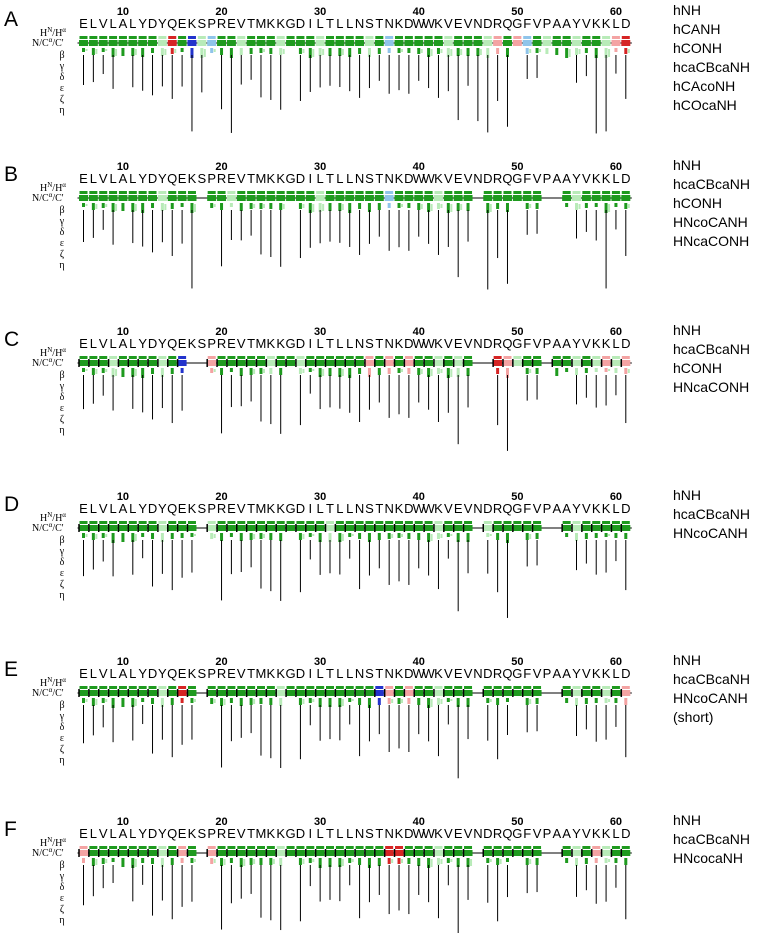  What do you see at coordinates (369, 822) in the screenshot?
I see `residue-numbers: 10 20 30 40 50 60` at bounding box center [369, 822].